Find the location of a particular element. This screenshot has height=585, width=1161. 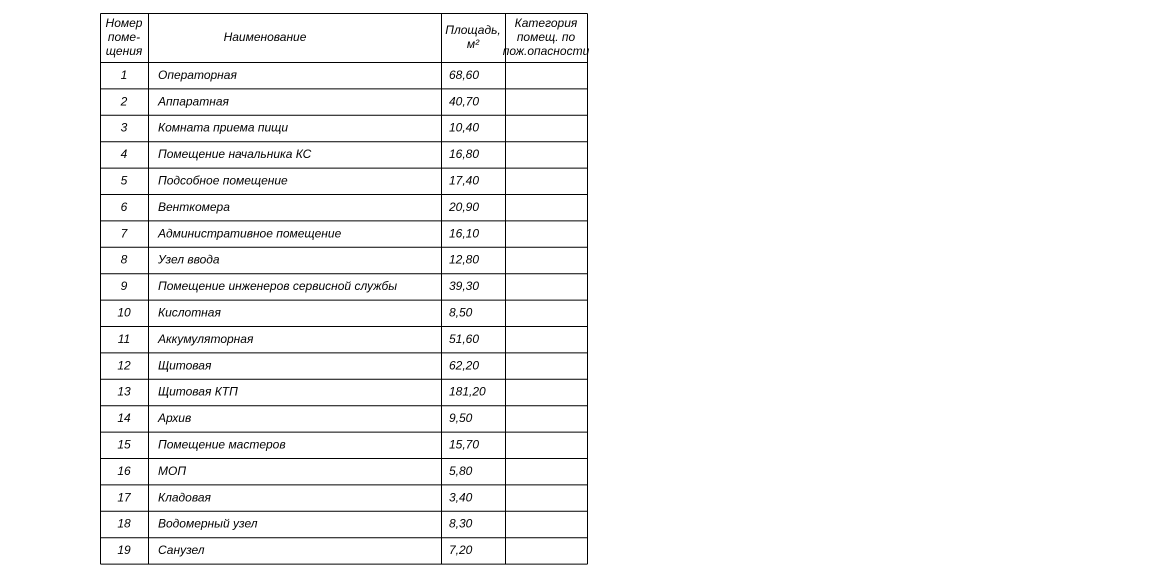

room-area: 8,30 is located at coordinates (461, 524).